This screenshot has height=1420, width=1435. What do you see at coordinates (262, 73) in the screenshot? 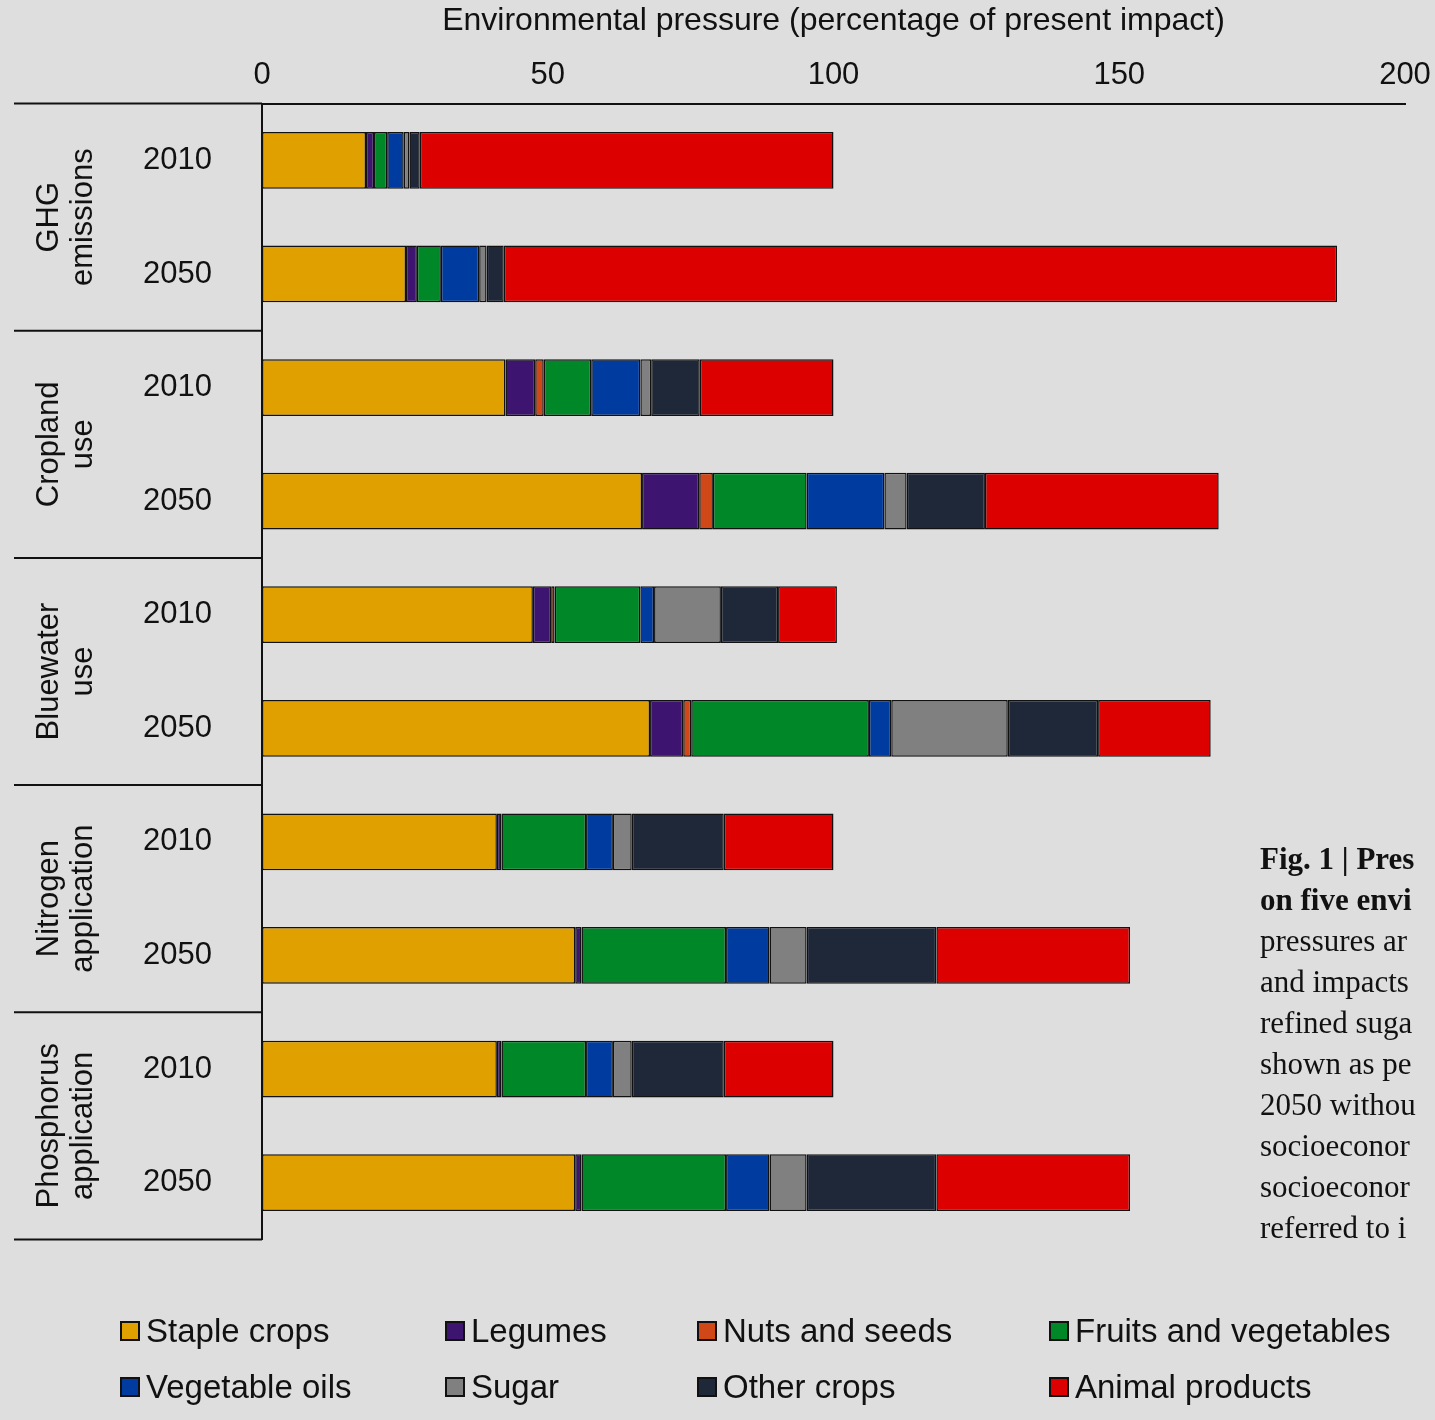
I see `x-tick-label: 0` at bounding box center [262, 73].